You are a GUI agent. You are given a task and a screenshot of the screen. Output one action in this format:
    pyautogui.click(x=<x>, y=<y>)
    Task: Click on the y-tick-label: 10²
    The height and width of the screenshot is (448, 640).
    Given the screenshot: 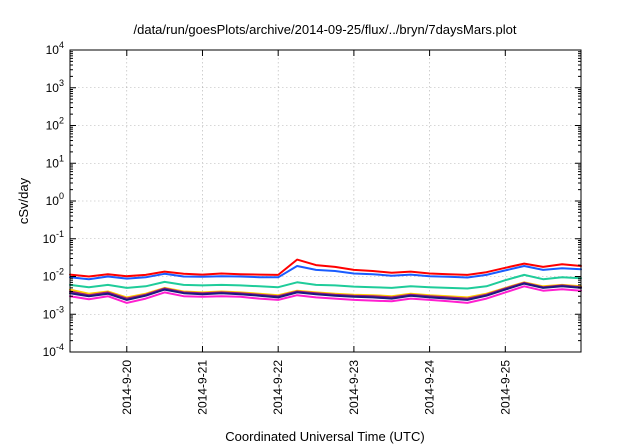 What is the action you would take?
    pyautogui.click(x=55, y=124)
    